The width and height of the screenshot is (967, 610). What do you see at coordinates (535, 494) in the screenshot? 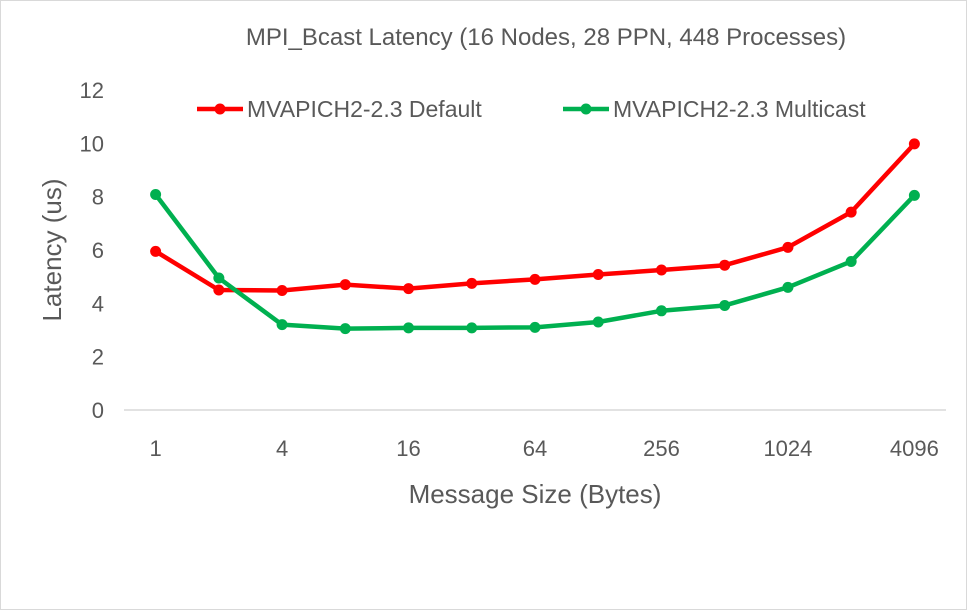
I see `x-axis-label: Message Size (Bytes)` at bounding box center [535, 494].